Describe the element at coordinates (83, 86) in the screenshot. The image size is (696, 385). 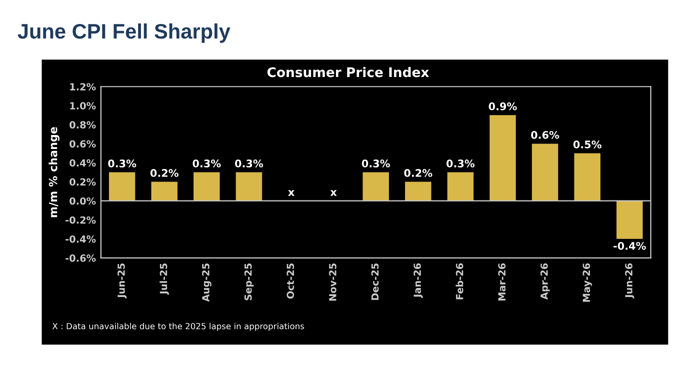
I see `y-tick-label: 1.2%` at that location.